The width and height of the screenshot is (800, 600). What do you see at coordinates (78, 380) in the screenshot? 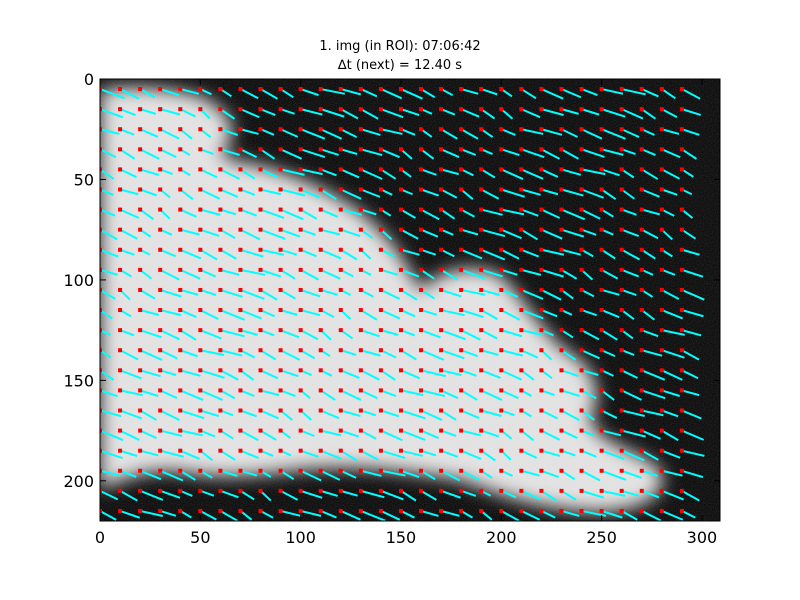
I see `y-tick-label: 150` at bounding box center [78, 380].